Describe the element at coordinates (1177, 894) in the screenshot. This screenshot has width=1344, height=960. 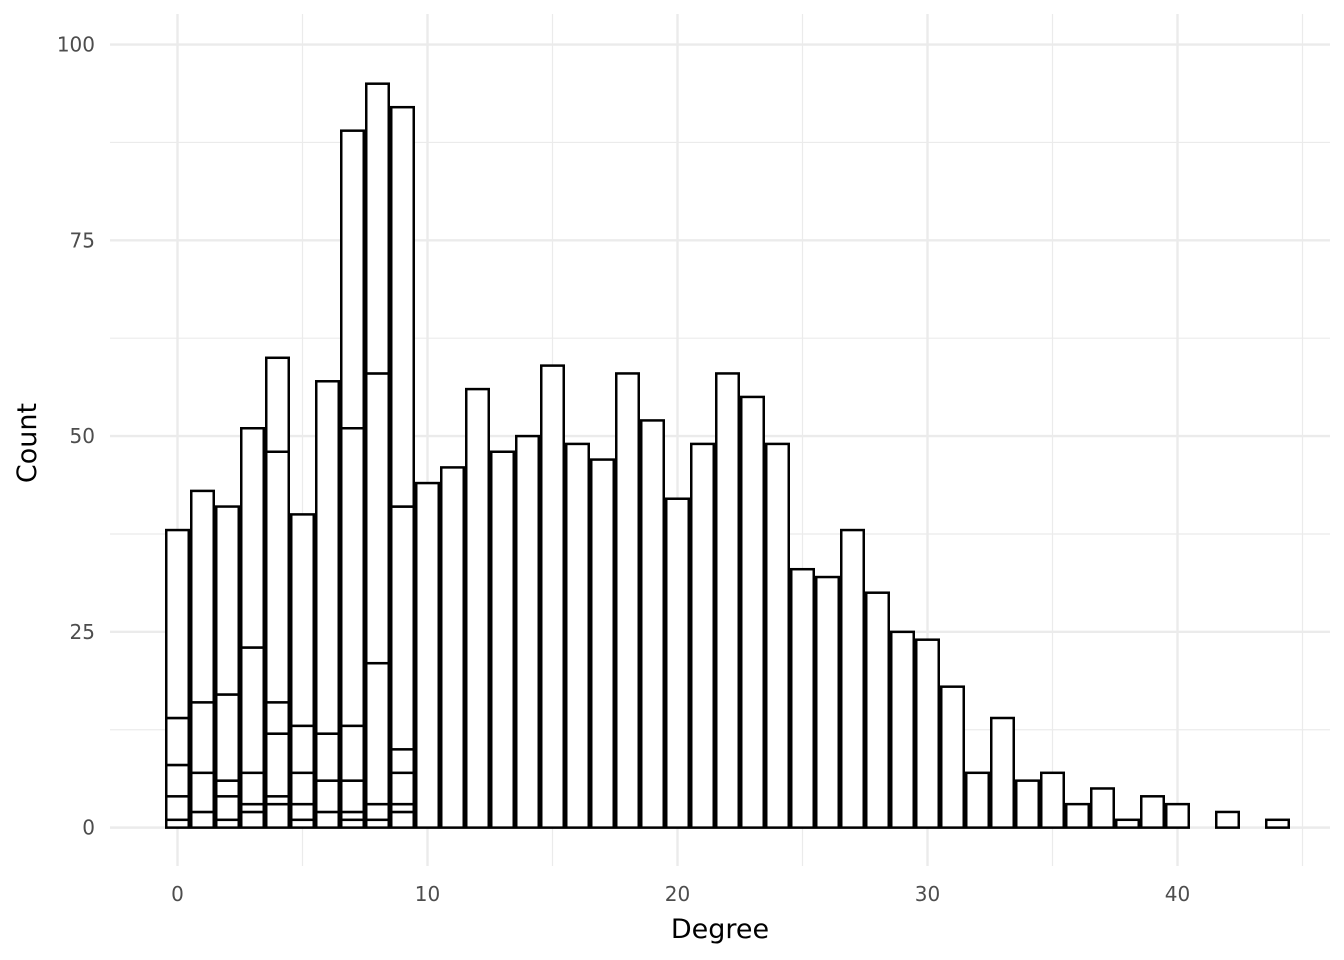
I see `x-tick-label: 40` at that location.